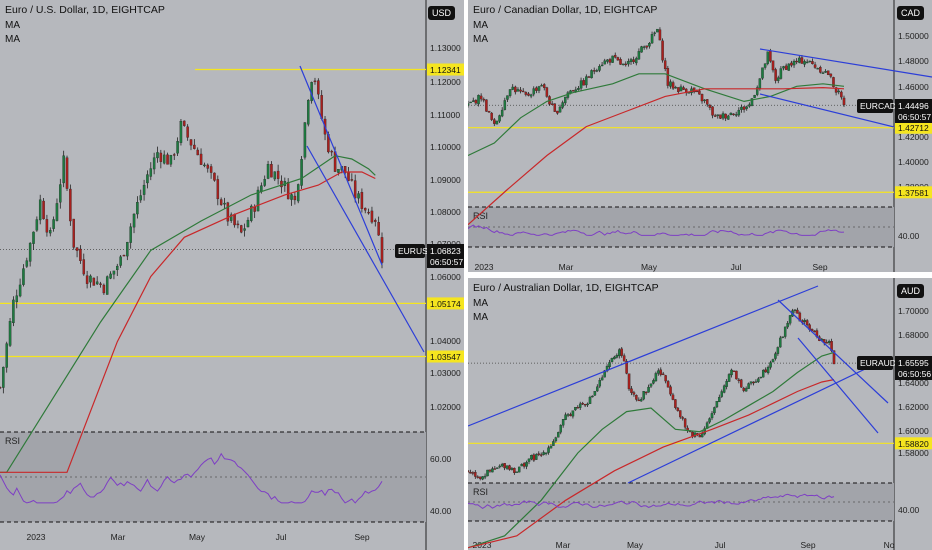 This screenshot has width=932, height=550. Describe the element at coordinates (480, 317) in the screenshot. I see `euraud-ma-label-2: MA` at that location.